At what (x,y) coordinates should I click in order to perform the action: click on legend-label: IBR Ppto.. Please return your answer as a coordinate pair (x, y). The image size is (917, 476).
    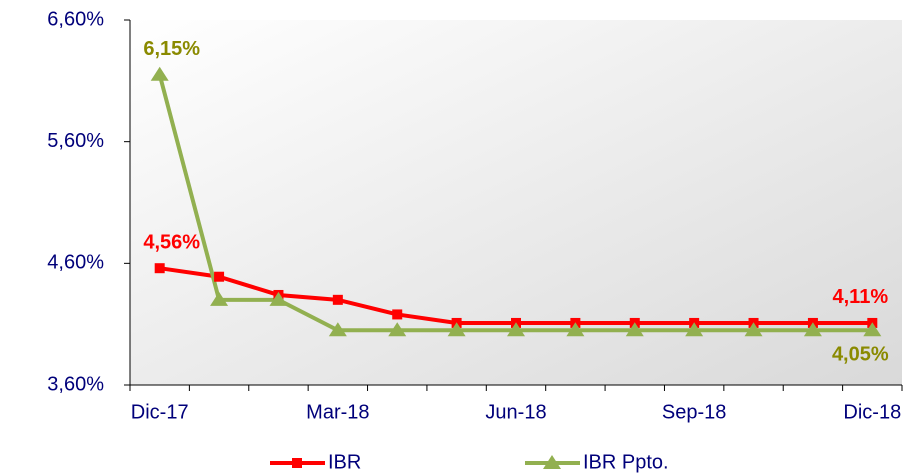
    Looking at the image, I should click on (626, 462).